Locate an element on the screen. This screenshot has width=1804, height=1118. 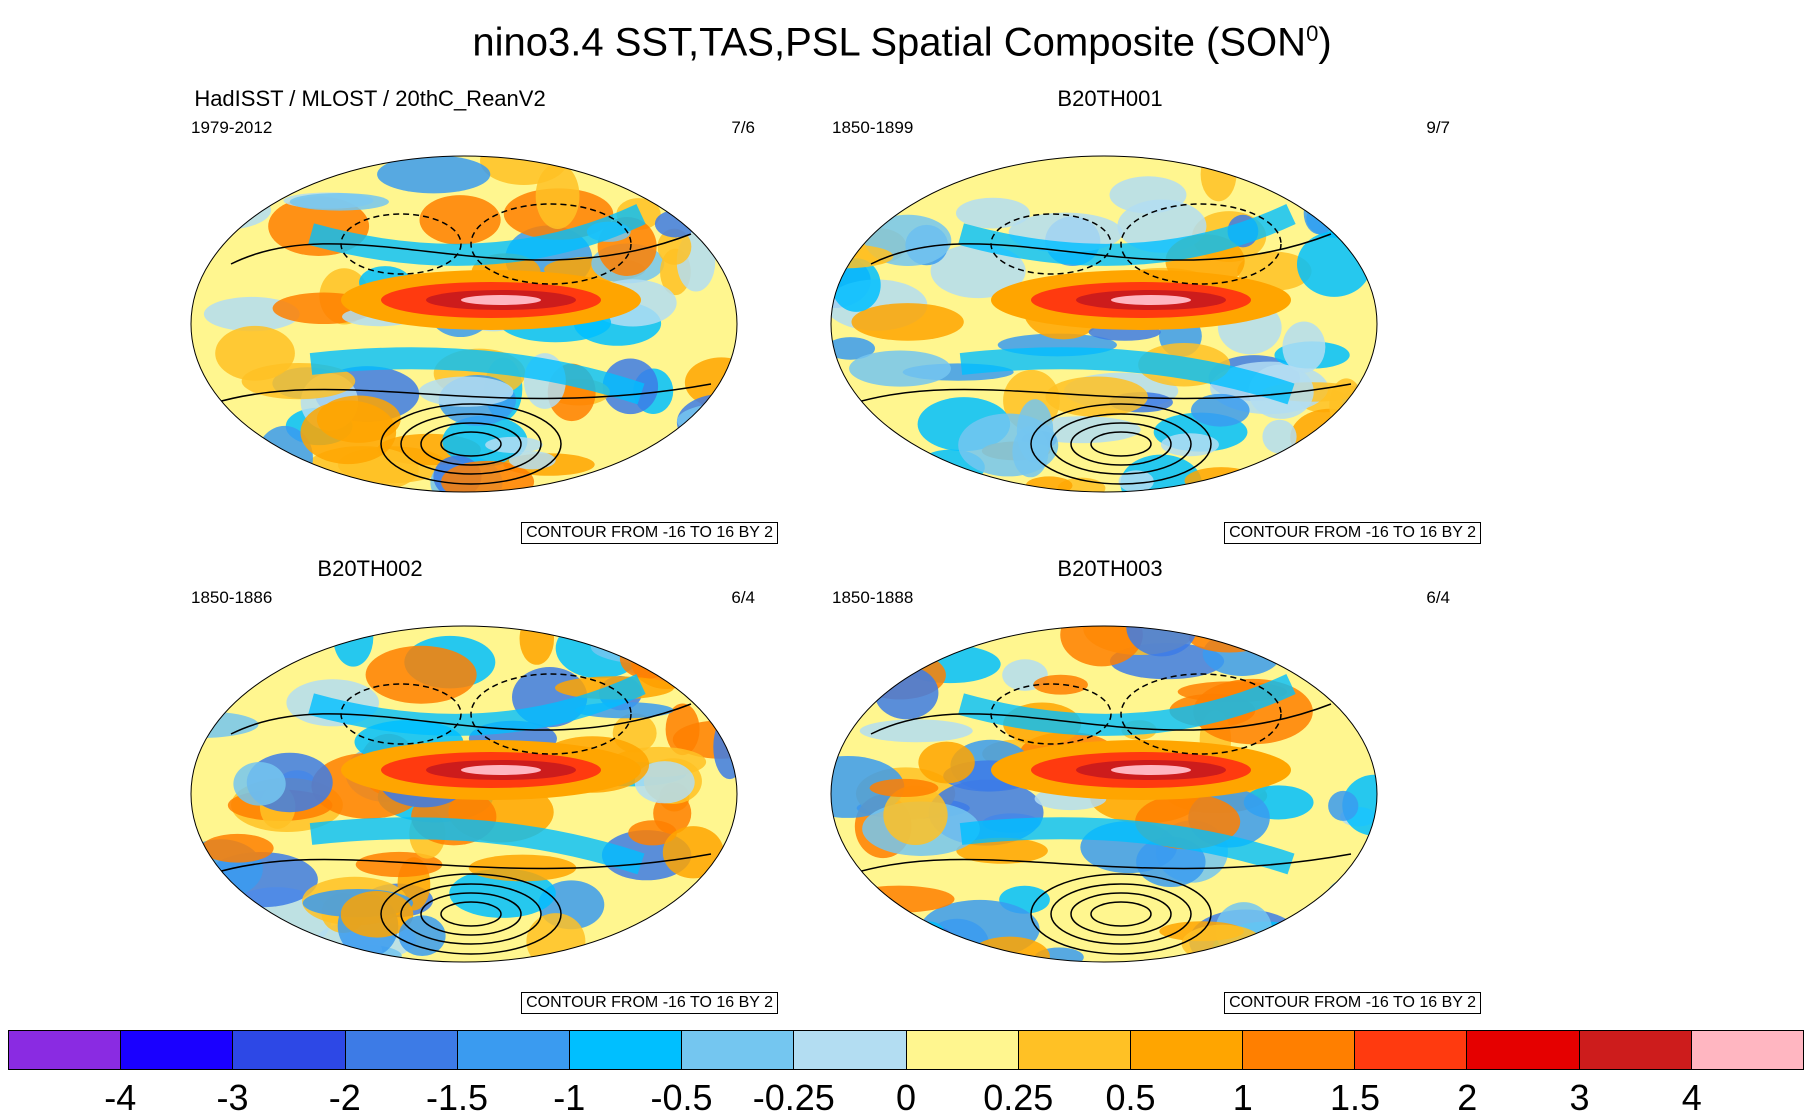
colorbar is located at coordinates (906, 1050).